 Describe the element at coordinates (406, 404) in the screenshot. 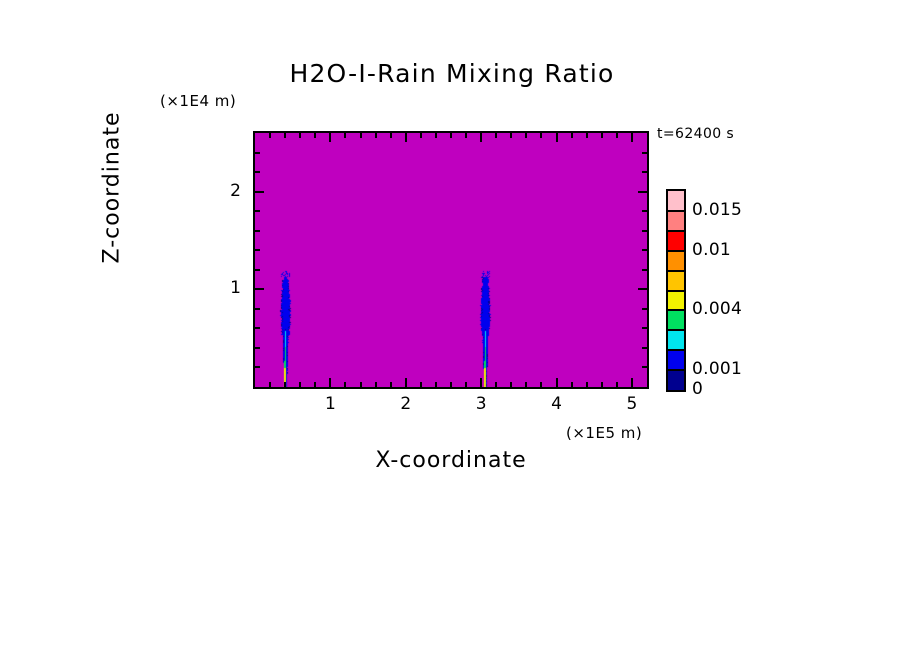

I see `x-tick-label: 2` at that location.